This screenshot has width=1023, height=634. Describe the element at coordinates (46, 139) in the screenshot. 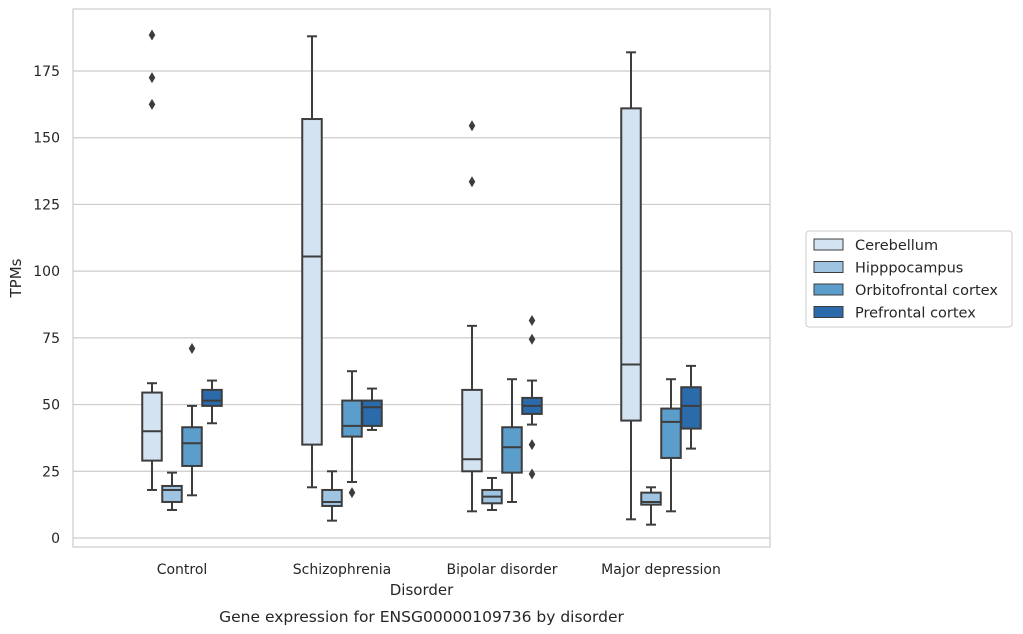

I see `y-tick-label: 150` at that location.